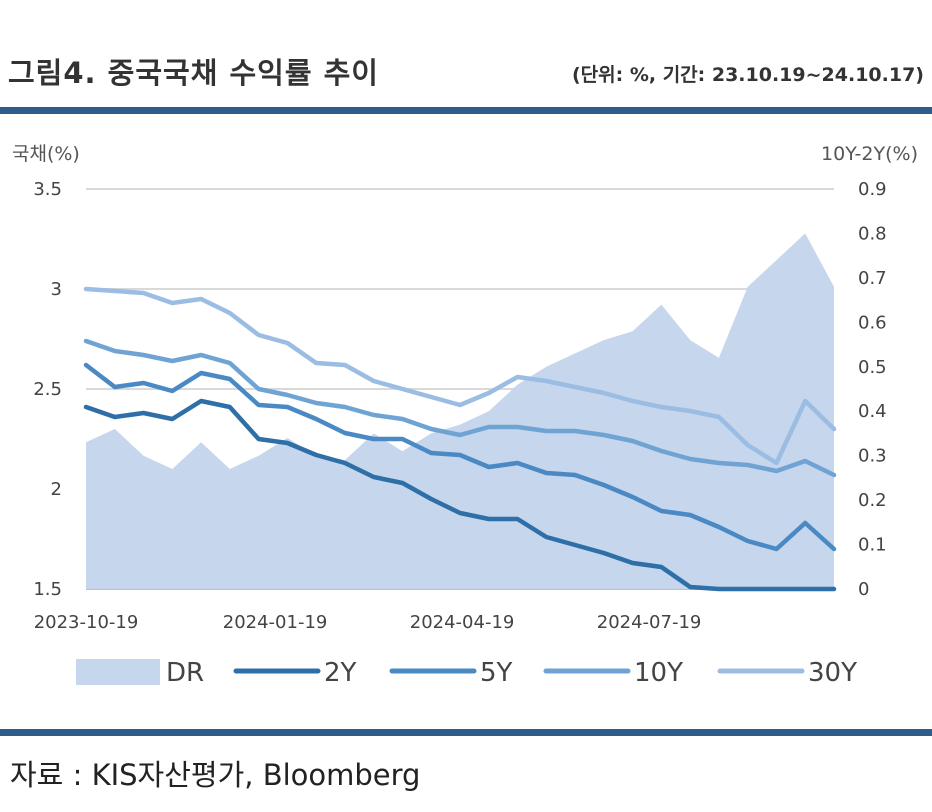  What do you see at coordinates (56, 289) in the screenshot?
I see `y-left-tick-label: 3` at bounding box center [56, 289].